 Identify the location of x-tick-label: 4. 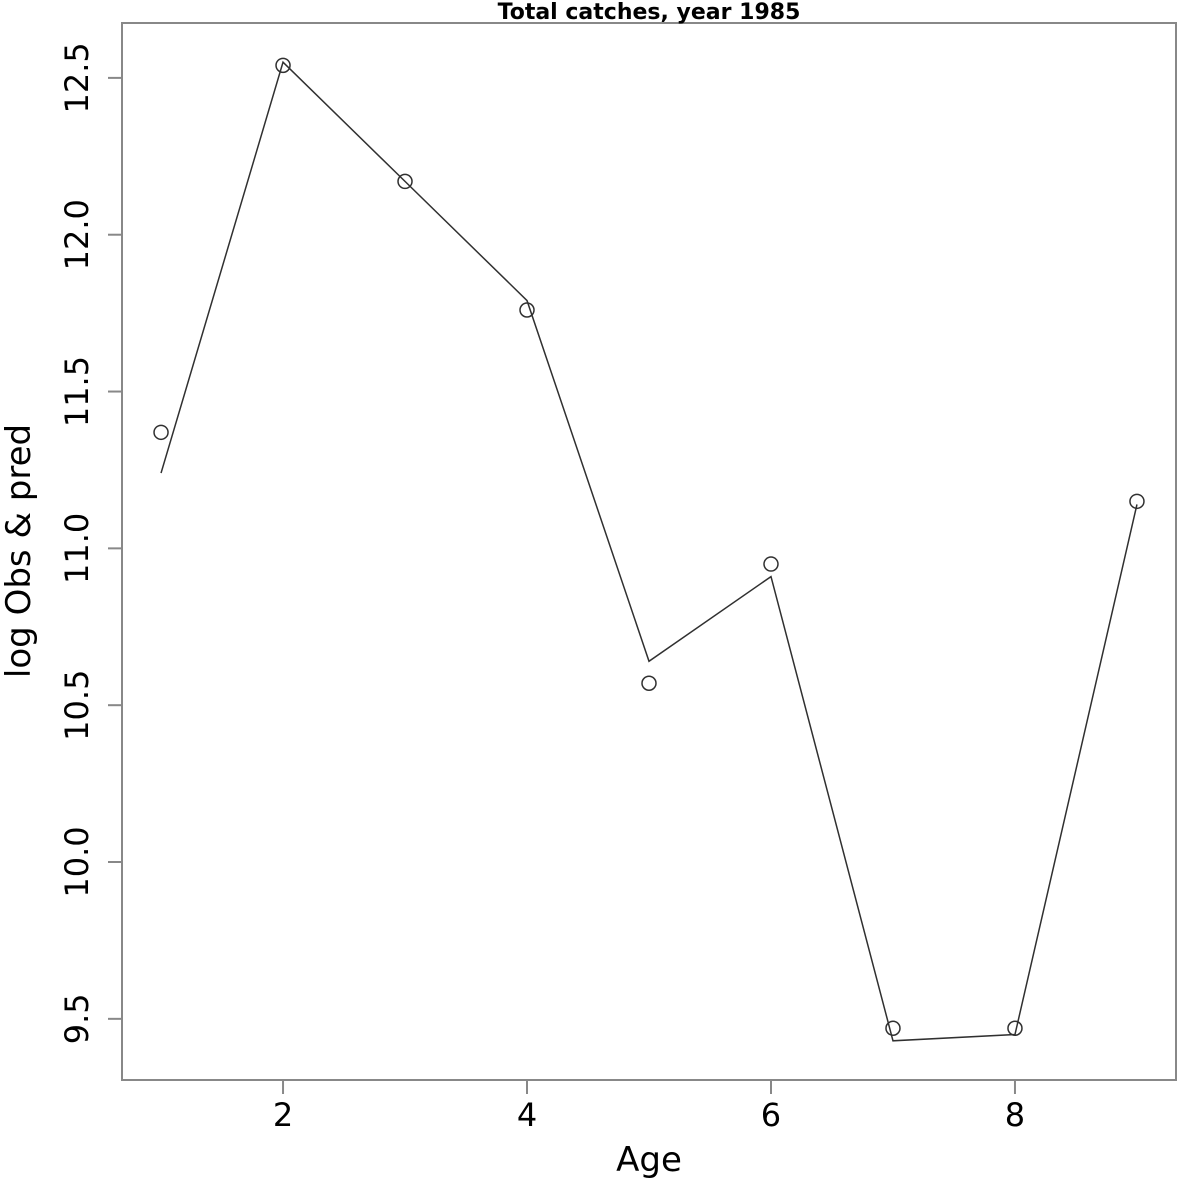
(527, 1115).